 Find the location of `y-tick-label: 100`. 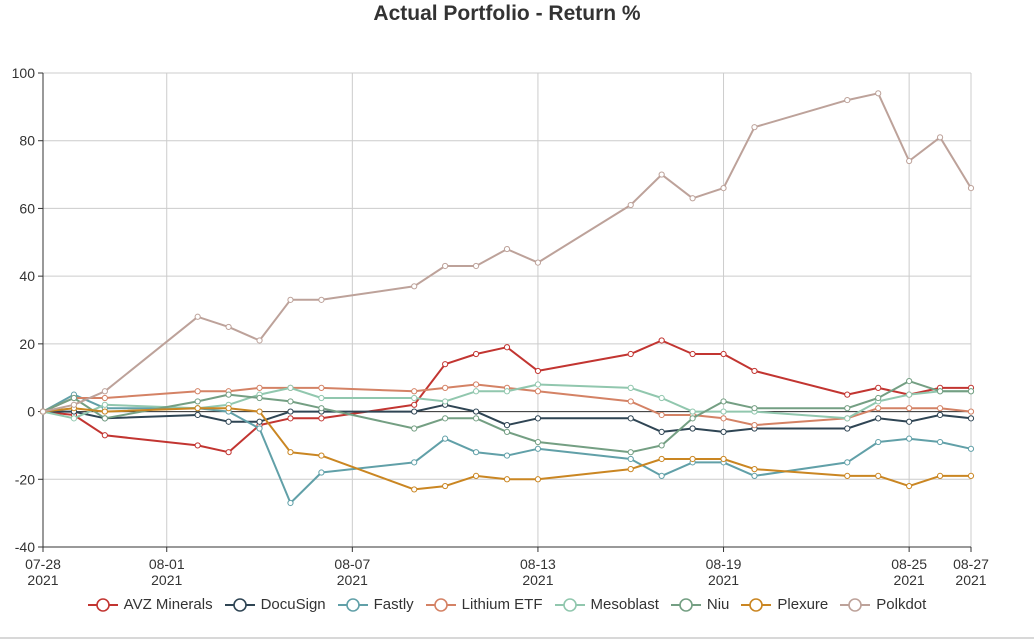

y-tick-label: 100 is located at coordinates (24, 73).